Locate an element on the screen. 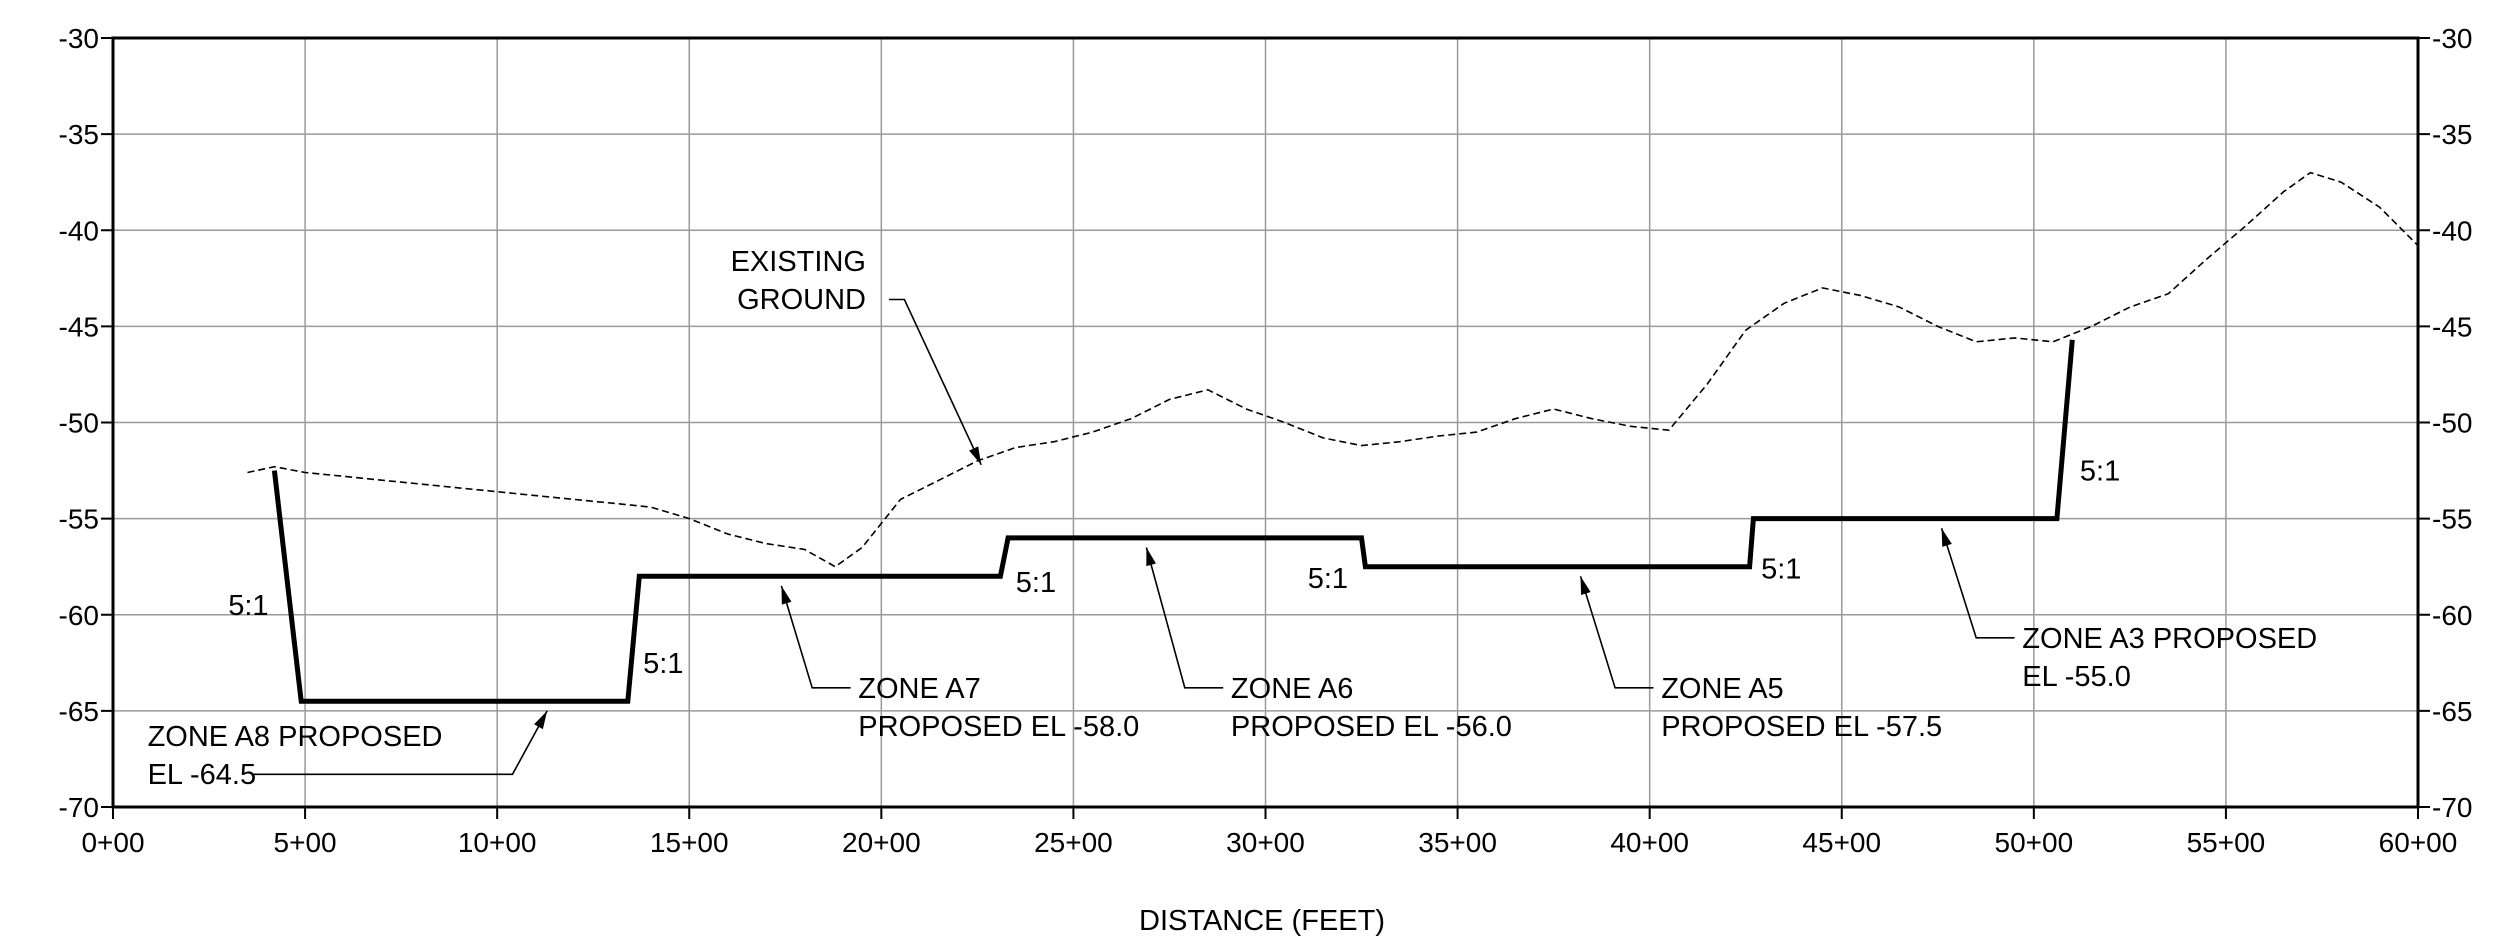 The height and width of the screenshot is (952, 2513). y-tick-label-right: -65 is located at coordinates (2452, 711).